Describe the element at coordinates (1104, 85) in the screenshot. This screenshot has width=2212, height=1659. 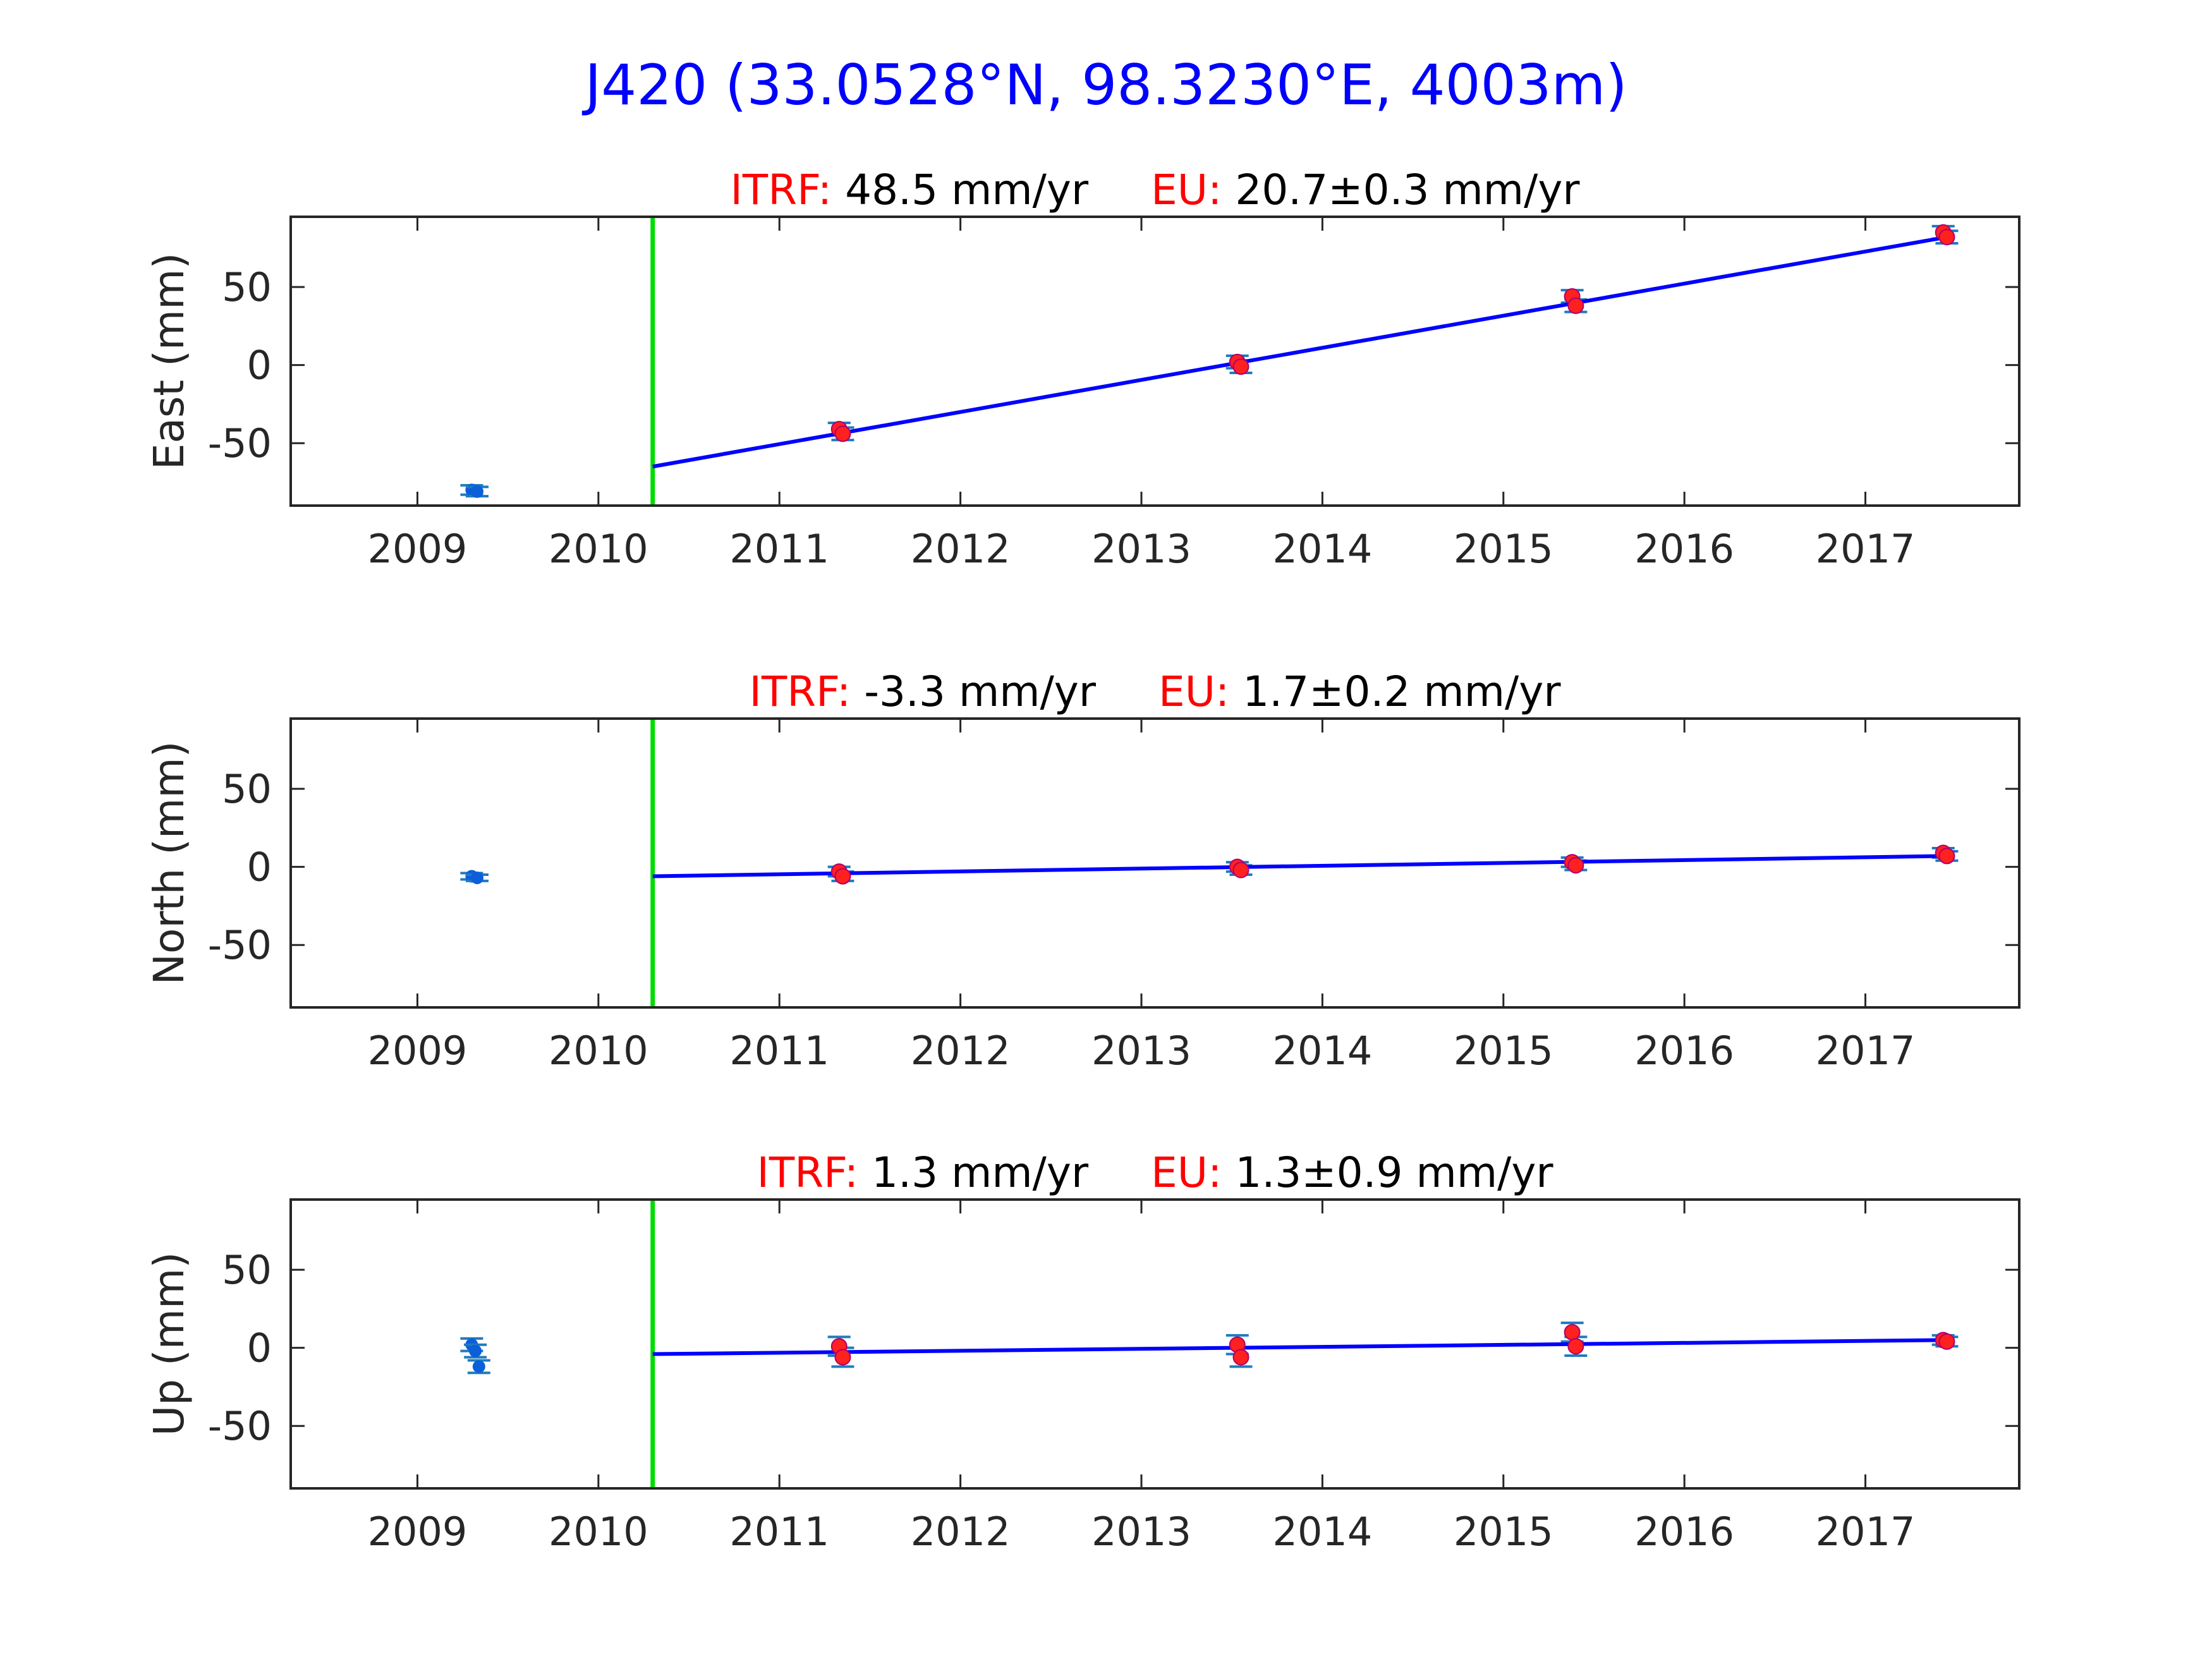
I see `figure-title: J420 (33.0528°N, 98.3230°E, 4003m)` at that location.